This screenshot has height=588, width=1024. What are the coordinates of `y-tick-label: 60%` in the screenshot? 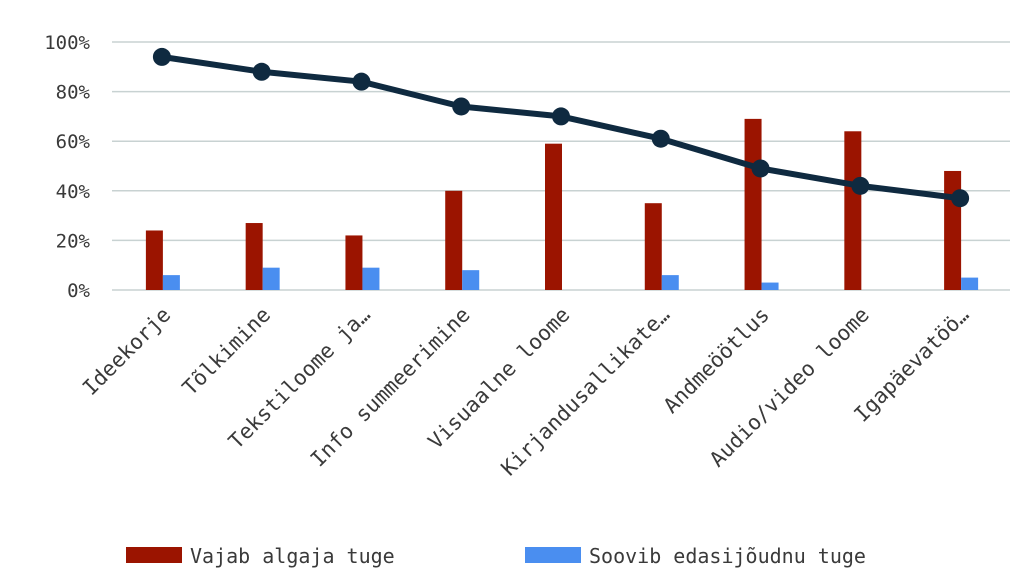 It's located at (73, 142).